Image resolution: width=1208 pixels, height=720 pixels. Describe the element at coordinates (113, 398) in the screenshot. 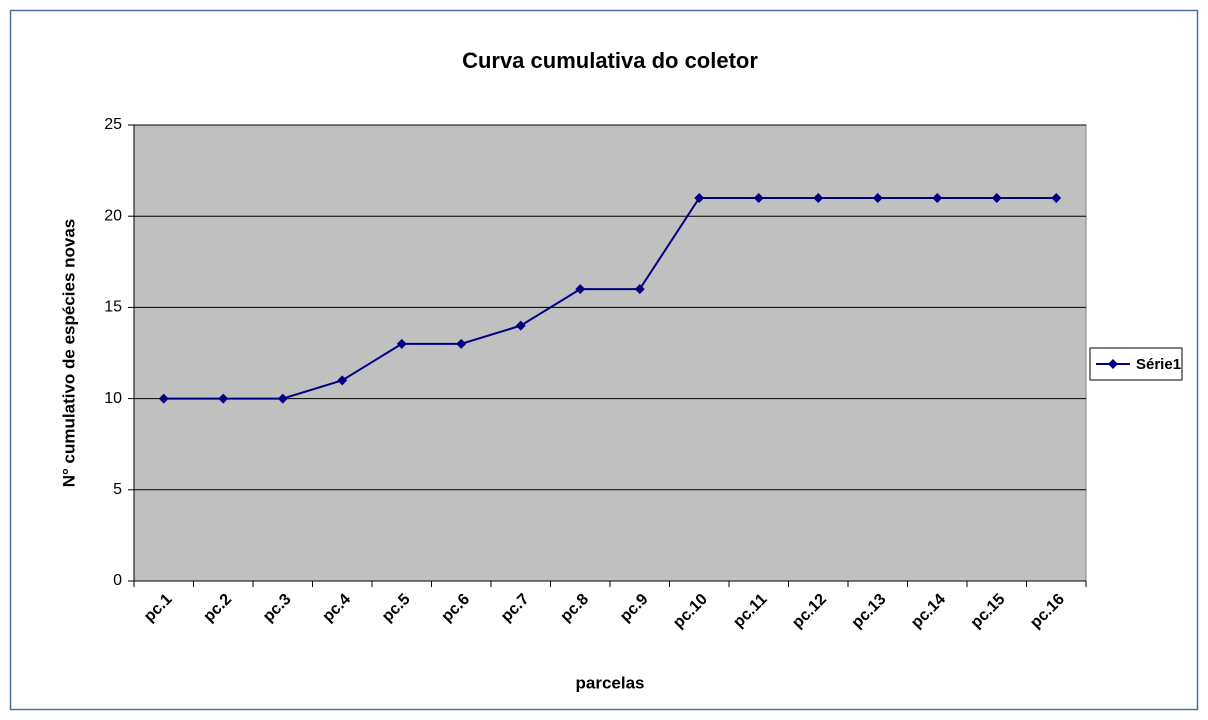

I see `y-tick-label: 10` at that location.